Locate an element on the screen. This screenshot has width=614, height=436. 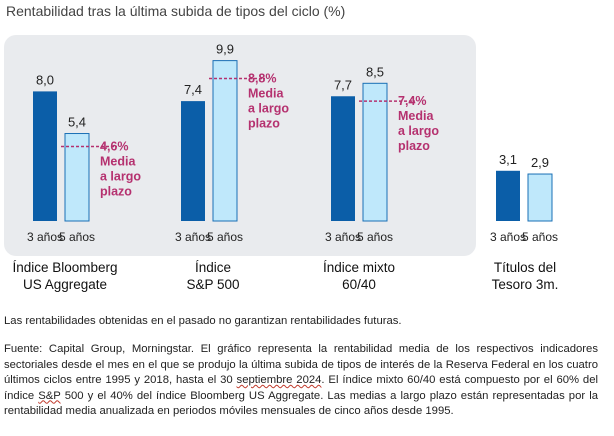
avg-label-1-2: a largo is located at coordinates (268, 108).